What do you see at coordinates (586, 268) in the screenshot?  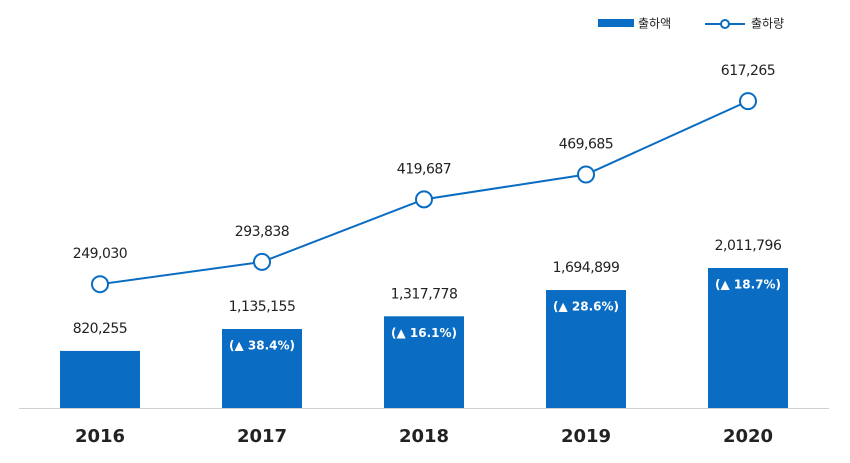 I see `bar-value-label: 1,694,899` at bounding box center [586, 268].